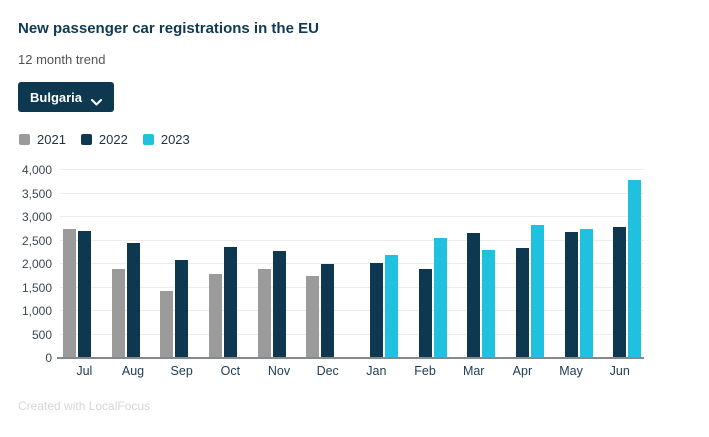 The height and width of the screenshot is (437, 709). Describe the element at coordinates (36, 193) in the screenshot. I see `y-tick-label: 3,500` at that location.